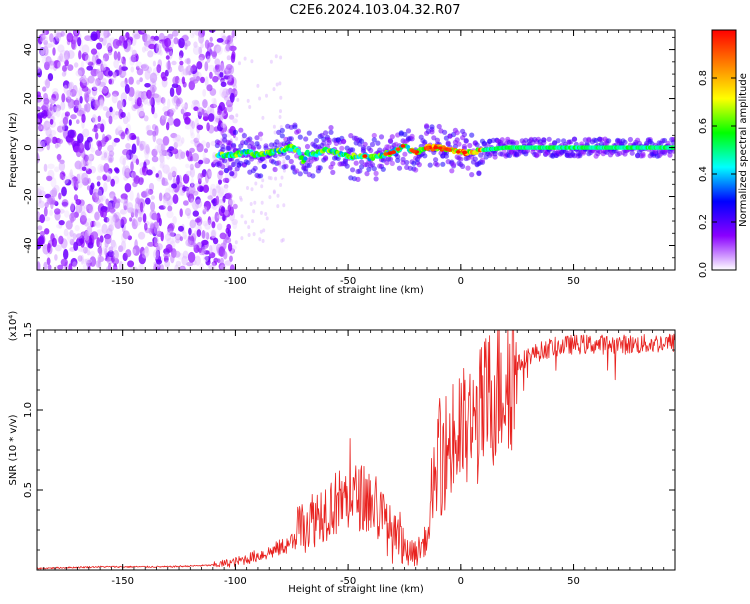  What do you see at coordinates (235, 581) in the screenshot?
I see `x-tick-label: -100` at bounding box center [235, 581].